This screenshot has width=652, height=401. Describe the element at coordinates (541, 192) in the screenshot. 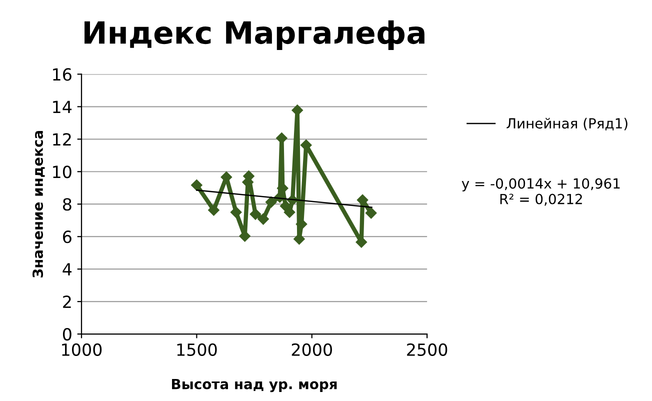

I see `text: y = -0,0014x + 10,961 R² = 0,0212` at that location.